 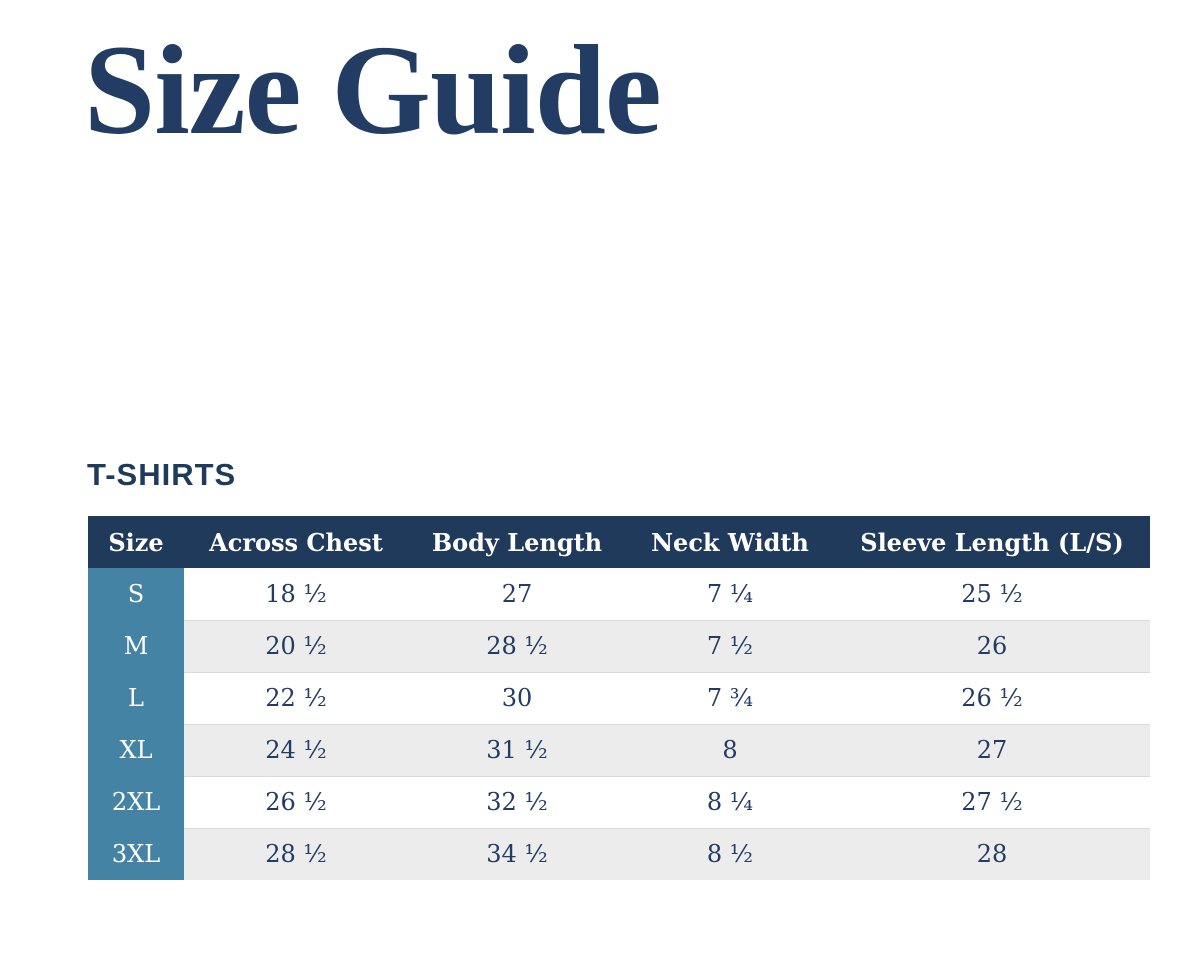 What do you see at coordinates (517, 542) in the screenshot?
I see `column-header-body-length: Body Length` at bounding box center [517, 542].